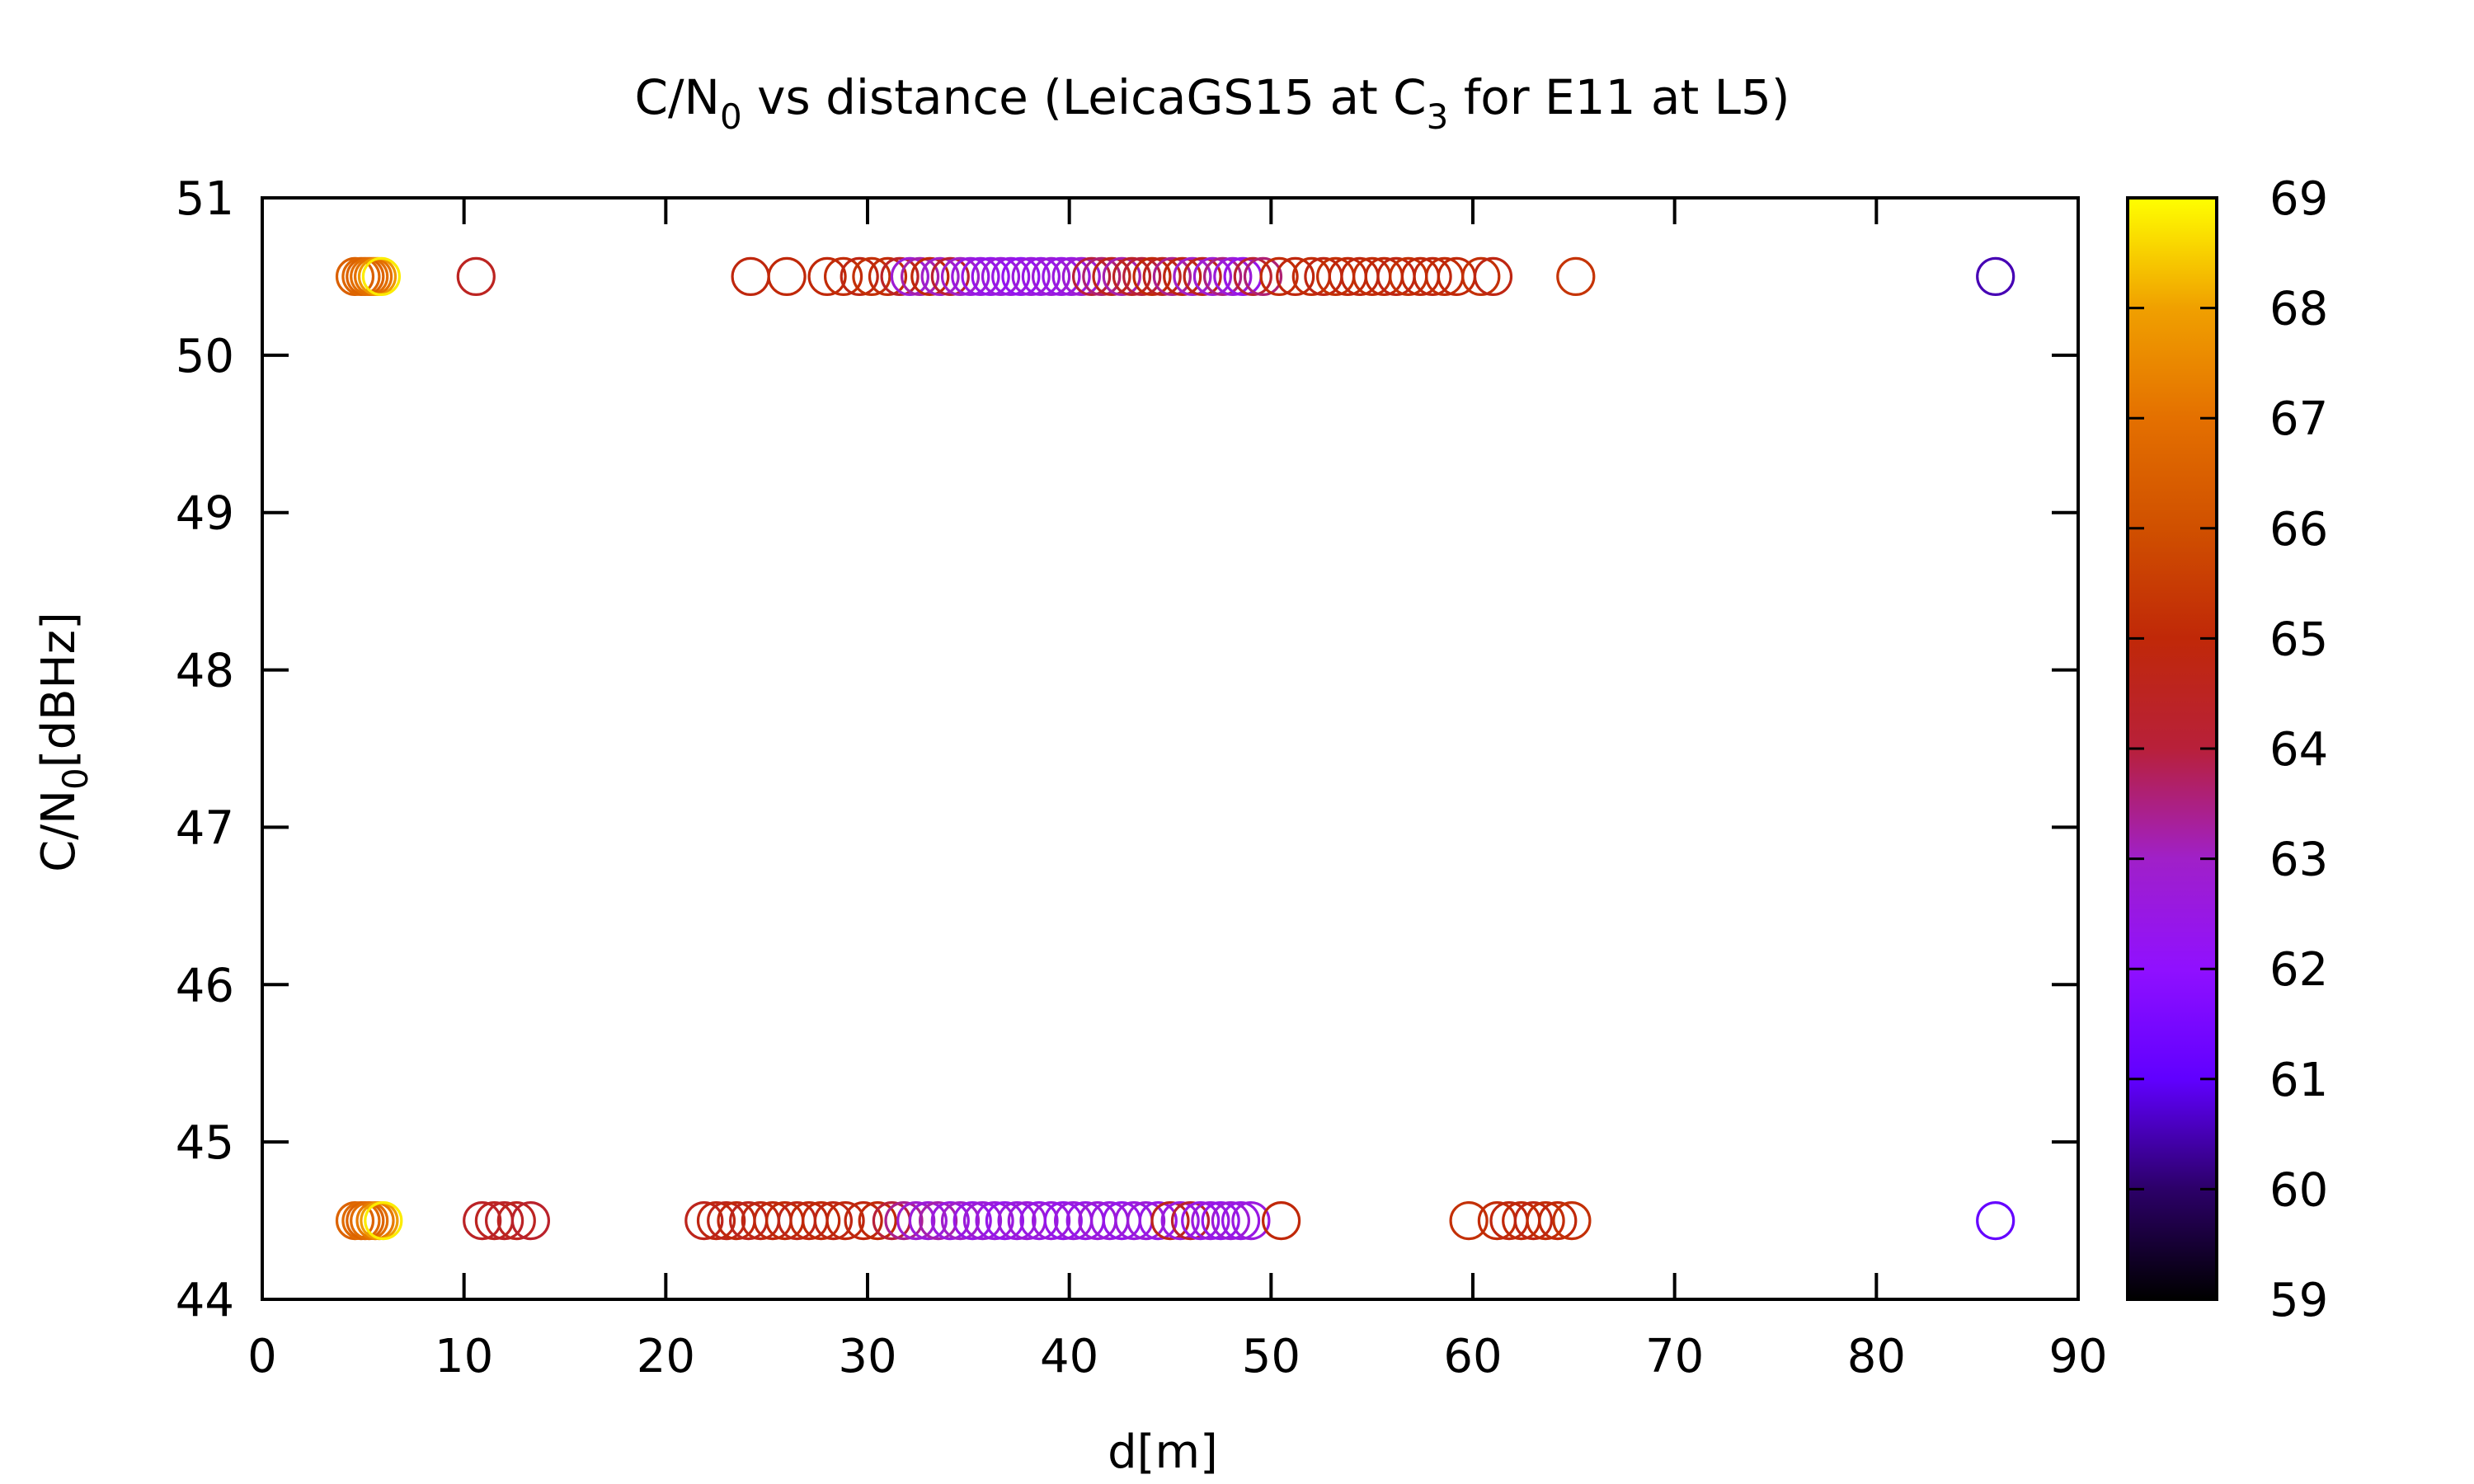 This screenshot has width=2474, height=1484. Describe the element at coordinates (2298, 309) in the screenshot. I see `colorbar-tick-label: 68` at that location.